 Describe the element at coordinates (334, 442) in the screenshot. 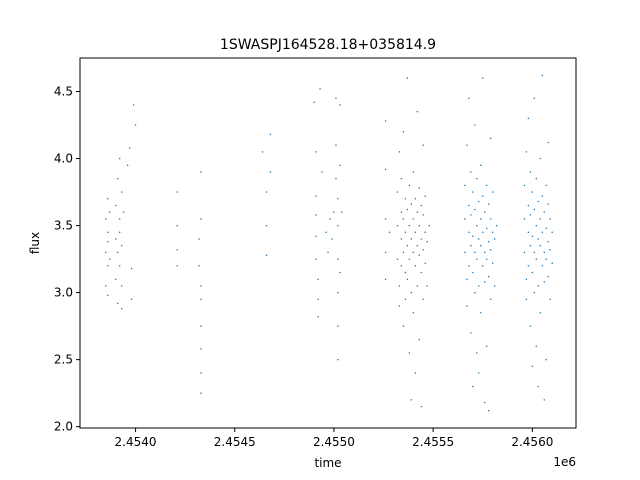

I see `x-tick-label: 2.4550` at that location.